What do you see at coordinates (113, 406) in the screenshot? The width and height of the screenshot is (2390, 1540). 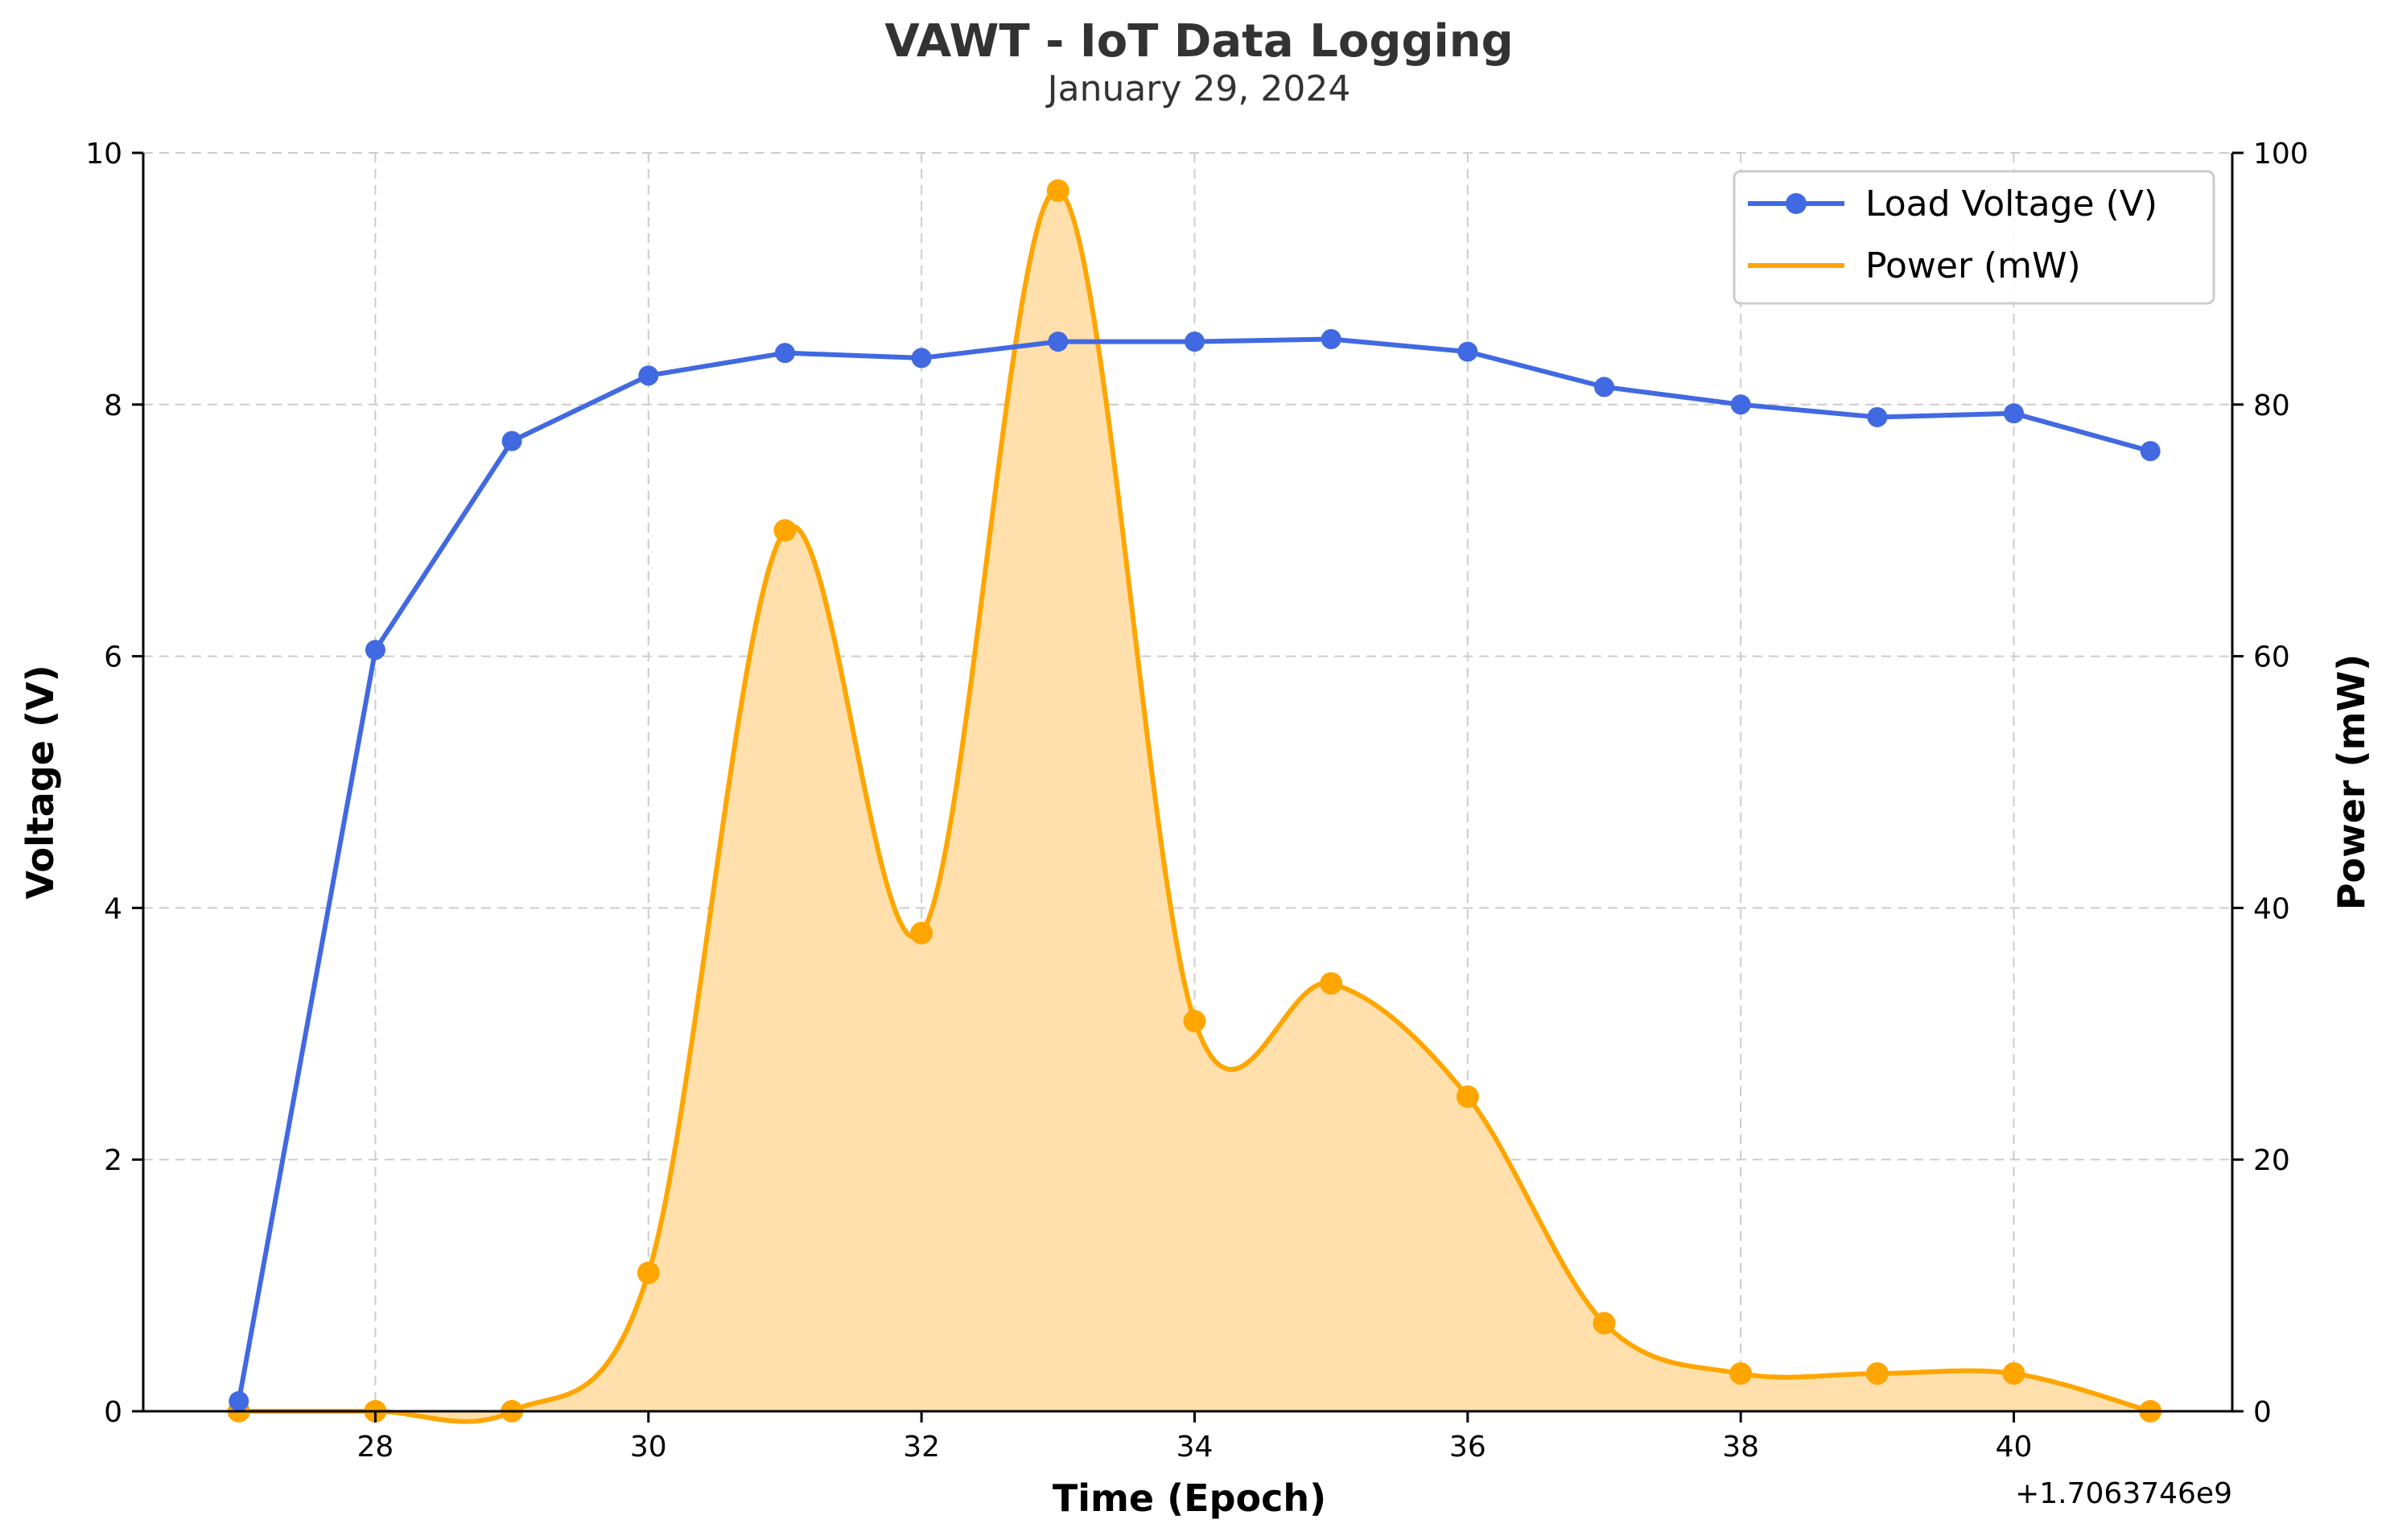 I see `y-left-tick-label: 8` at bounding box center [113, 406].